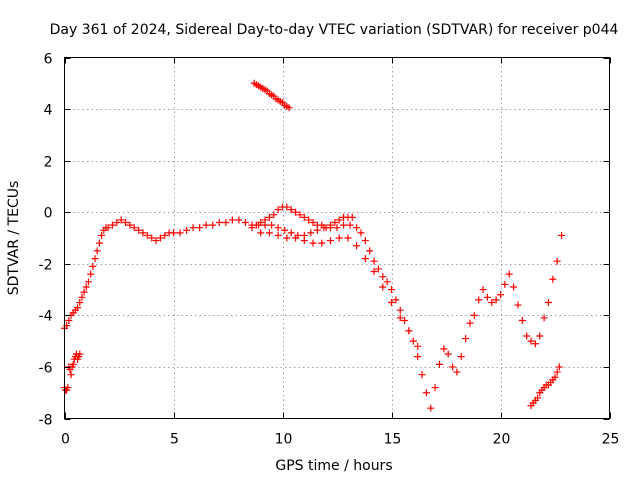 The image size is (640, 480). Describe the element at coordinates (48, 111) in the screenshot. I see `y-tick-label: 4` at that location.